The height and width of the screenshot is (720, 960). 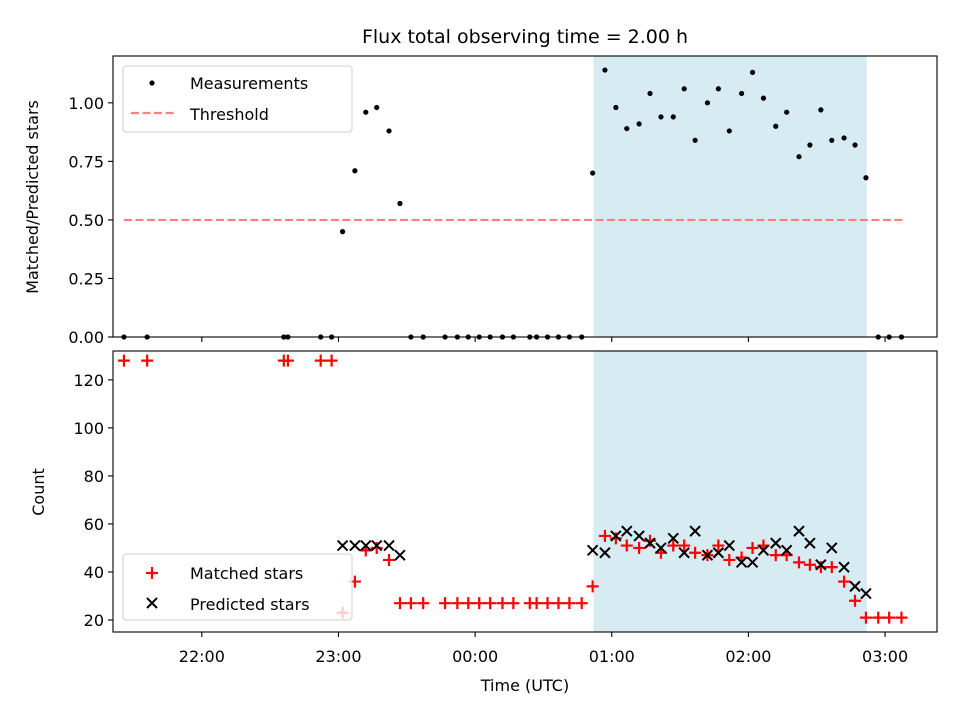 I want to click on chart-title: Flux total observing time = 2.00 h, so click(x=525, y=37).